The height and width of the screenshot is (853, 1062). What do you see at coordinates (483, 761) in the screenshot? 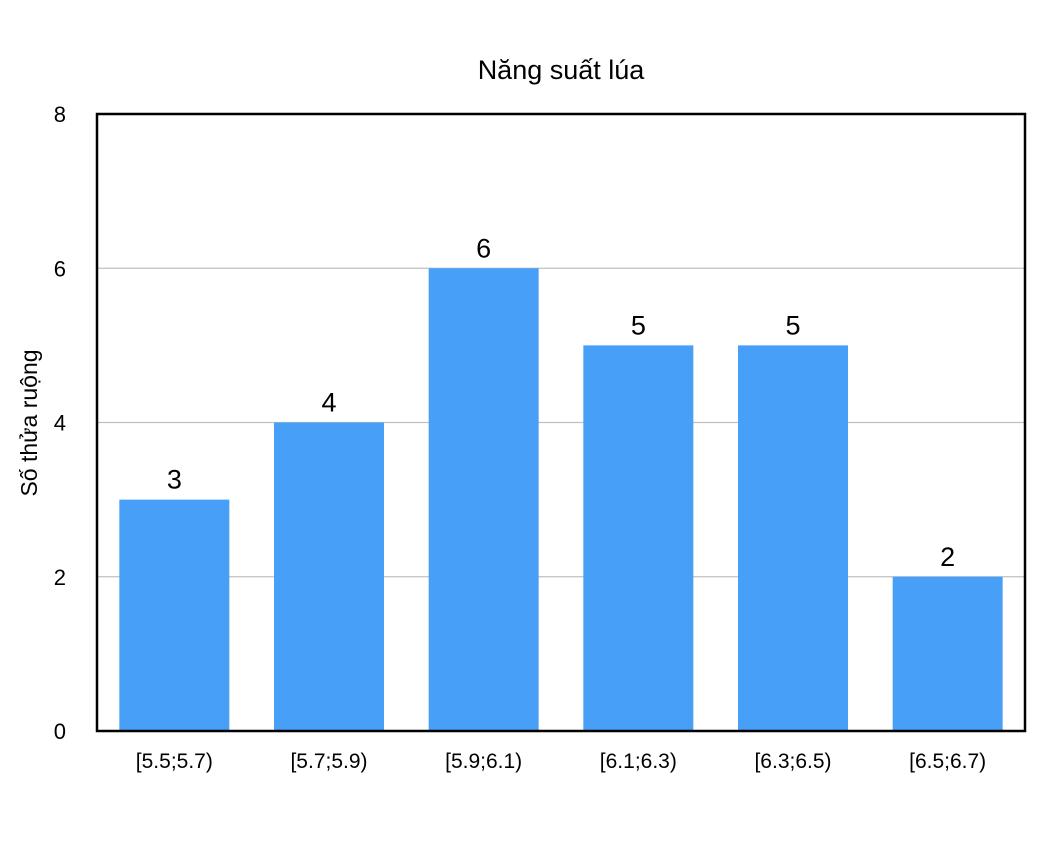
I see `x-tick-label: [5.9;6.1)` at bounding box center [483, 761].